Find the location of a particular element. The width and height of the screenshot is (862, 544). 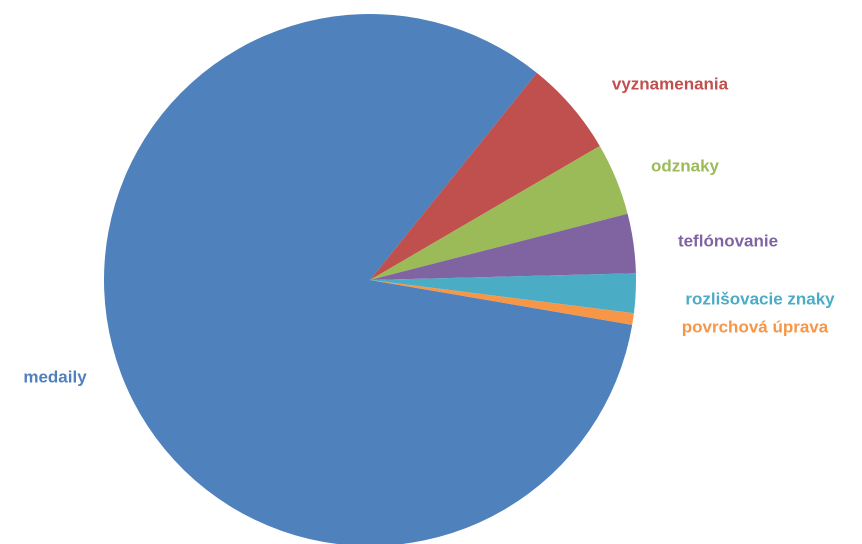

slice-label: rozlišovacie znaky is located at coordinates (760, 298).